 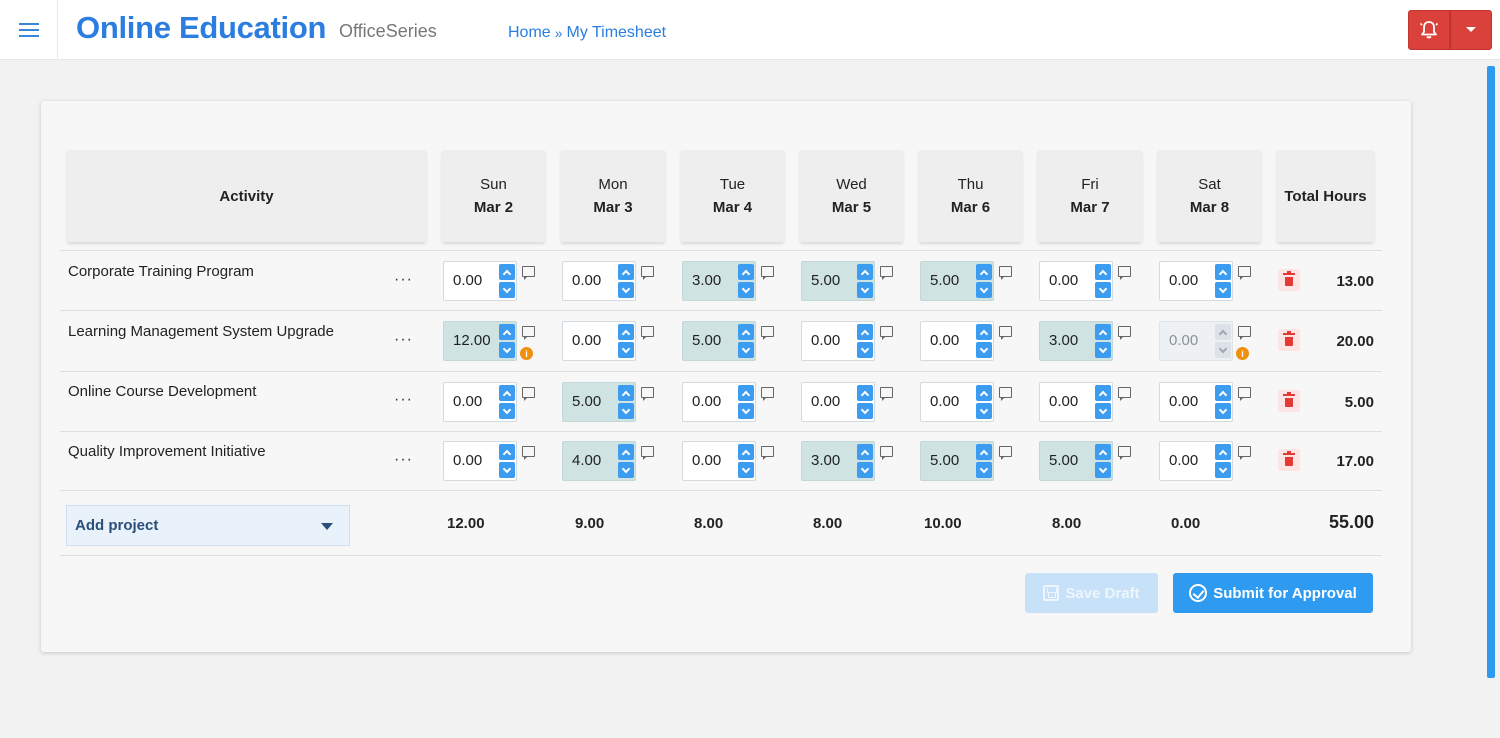 I want to click on menu-icon, so click(x=29, y=30).